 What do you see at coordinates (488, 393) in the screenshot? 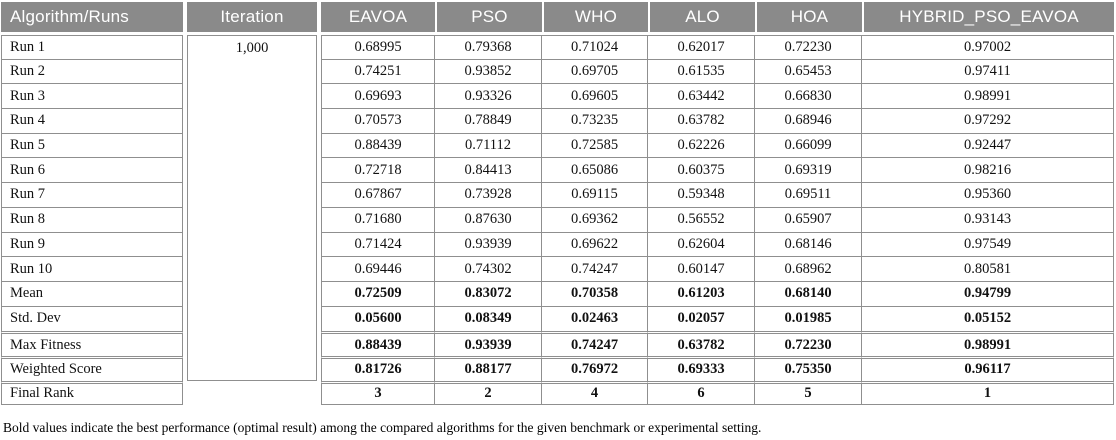
I see `value-cell-pso: 2` at bounding box center [488, 393].